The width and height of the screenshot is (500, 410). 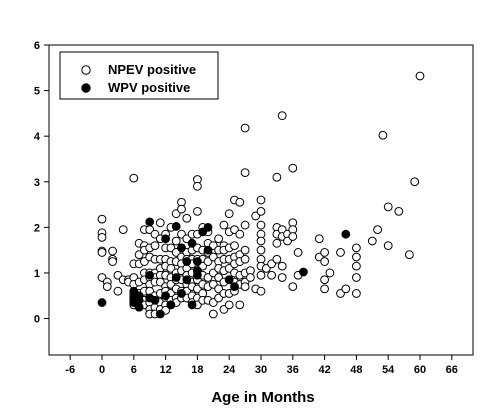 I want to click on x-tick-label: 12, so click(x=165, y=370).